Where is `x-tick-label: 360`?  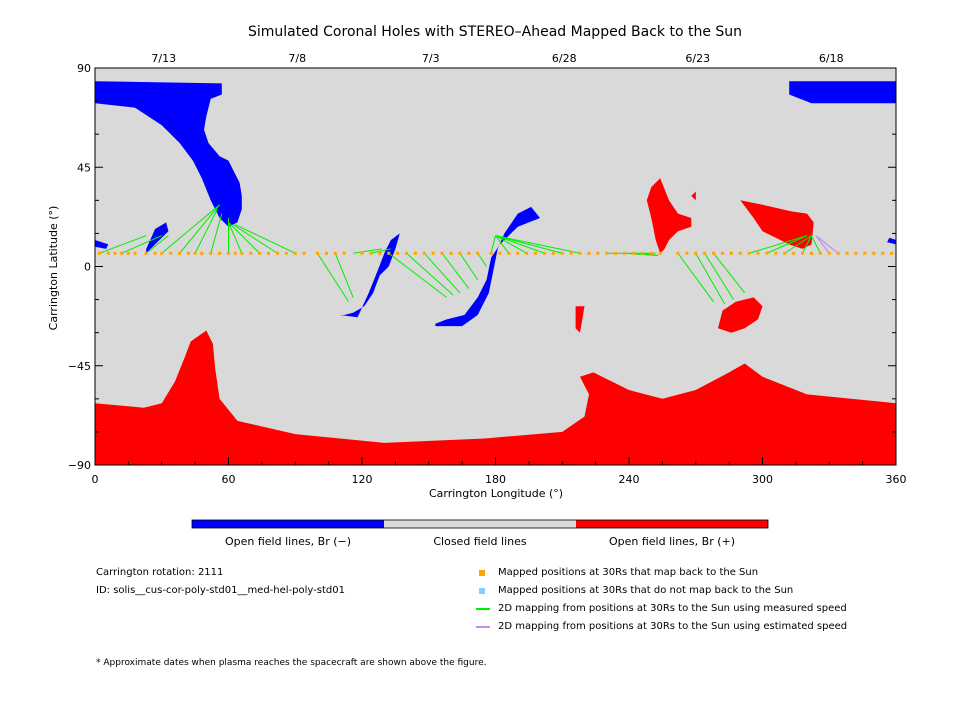
x-tick-label: 360 is located at coordinates (896, 479).